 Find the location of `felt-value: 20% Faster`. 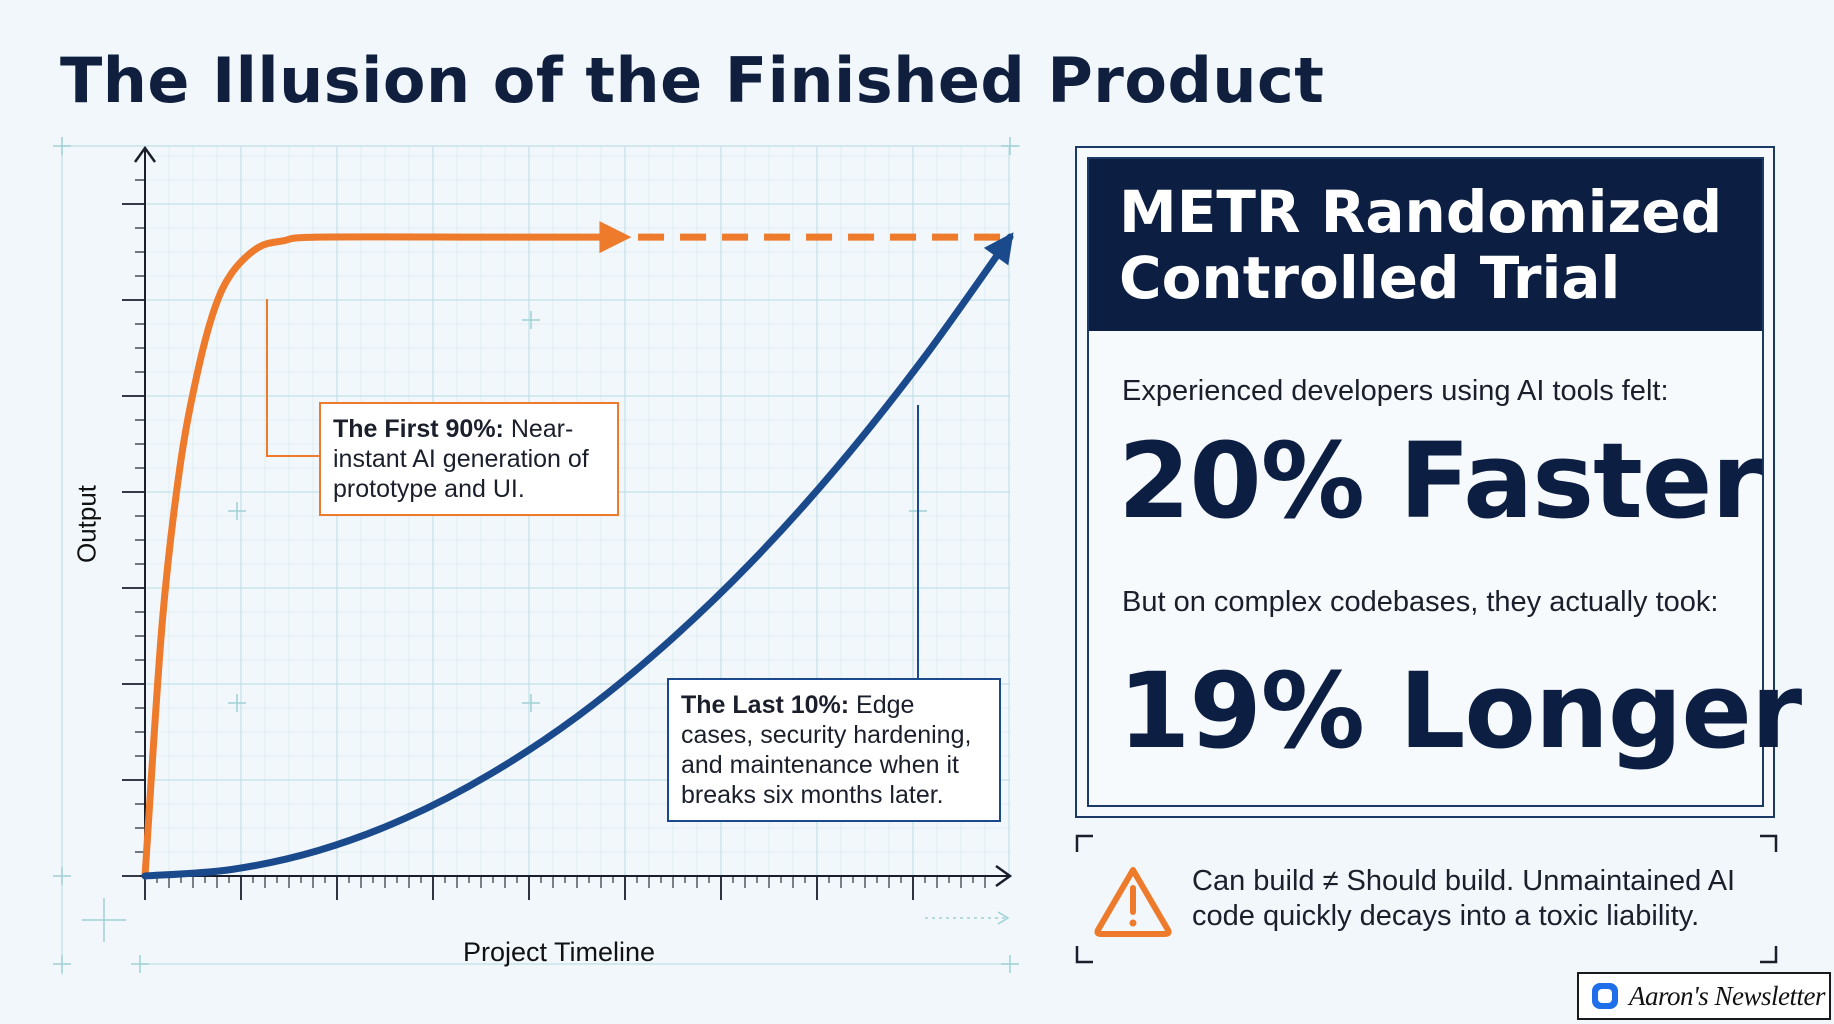

felt-value: 20% Faster is located at coordinates (1440, 481).